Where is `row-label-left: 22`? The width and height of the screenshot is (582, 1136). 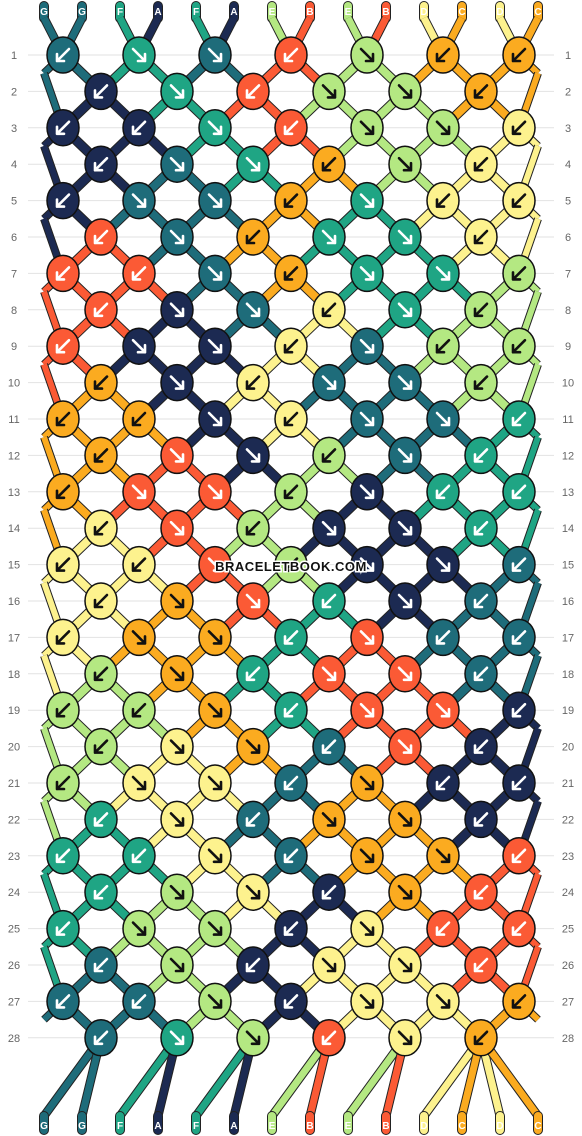 row-label-left: 22 is located at coordinates (14, 820).